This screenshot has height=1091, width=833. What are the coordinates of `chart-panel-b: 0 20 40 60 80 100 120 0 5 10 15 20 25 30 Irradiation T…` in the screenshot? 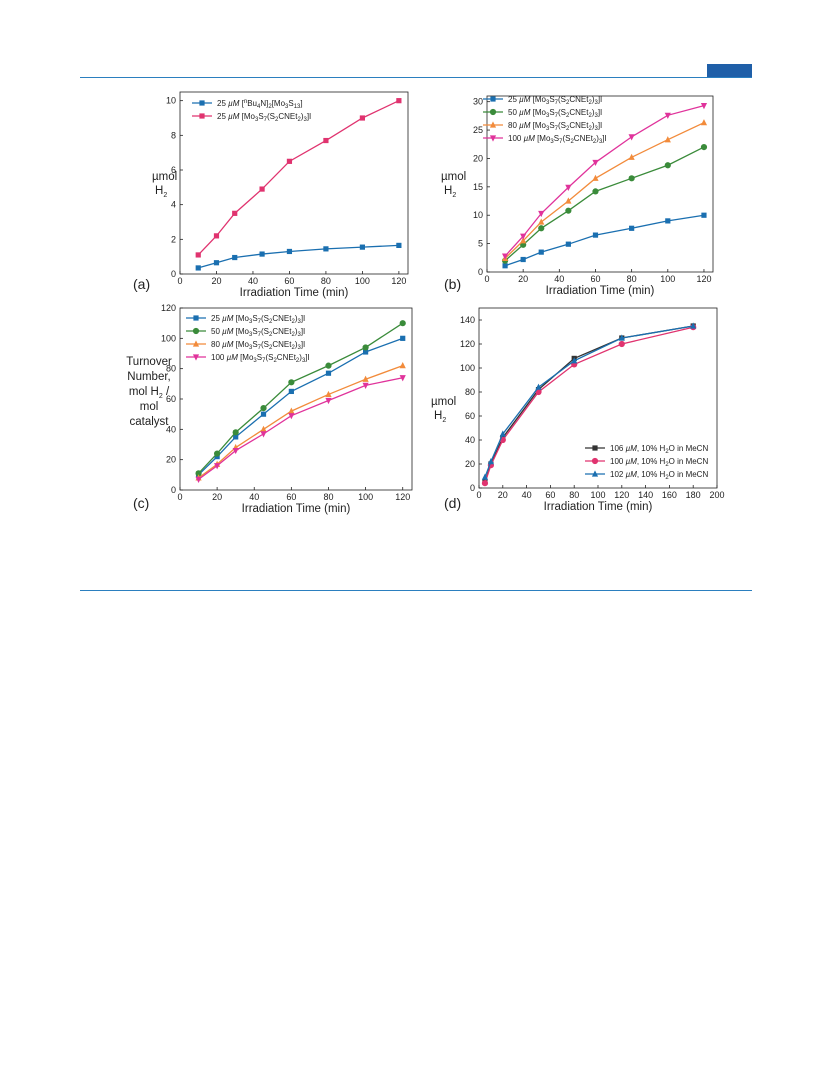 It's located at (577, 196).